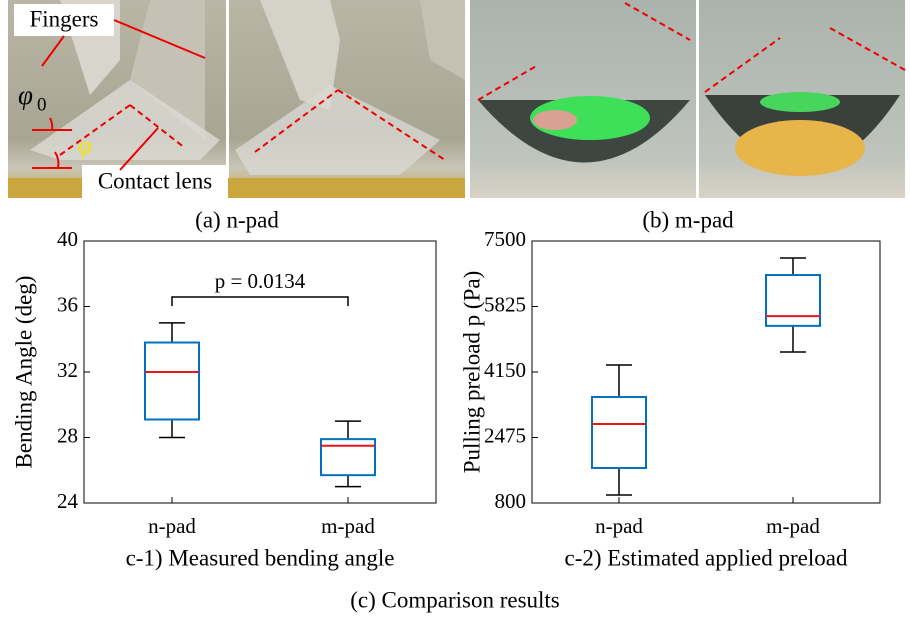 The height and width of the screenshot is (623, 910). I want to click on caption-b: (b) m-pad, so click(688, 219).